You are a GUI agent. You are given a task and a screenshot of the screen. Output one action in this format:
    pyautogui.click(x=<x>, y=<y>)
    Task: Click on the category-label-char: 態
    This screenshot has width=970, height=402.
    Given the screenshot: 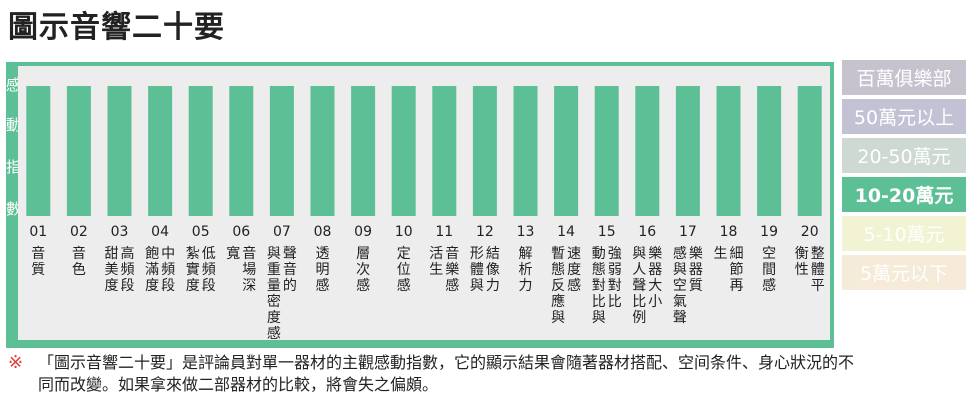 What is the action you would take?
    pyautogui.click(x=599, y=270)
    